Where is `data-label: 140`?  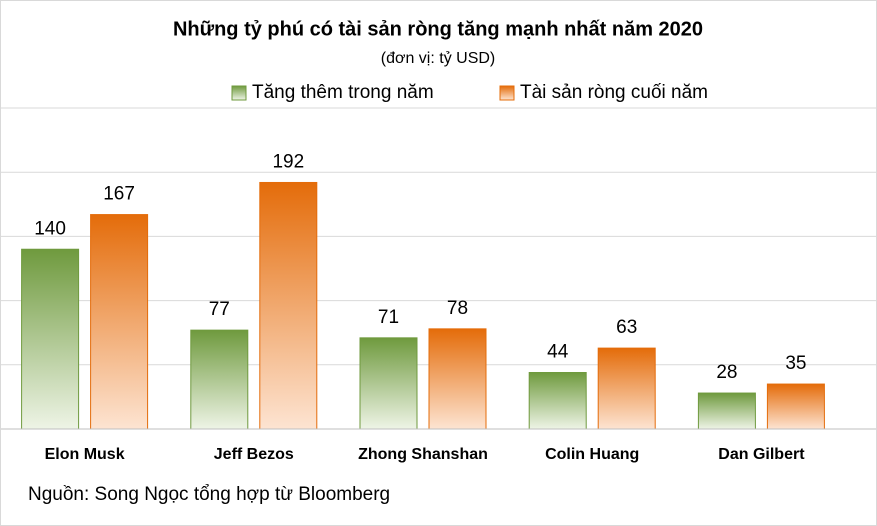
data-label: 140 is located at coordinates (50, 228).